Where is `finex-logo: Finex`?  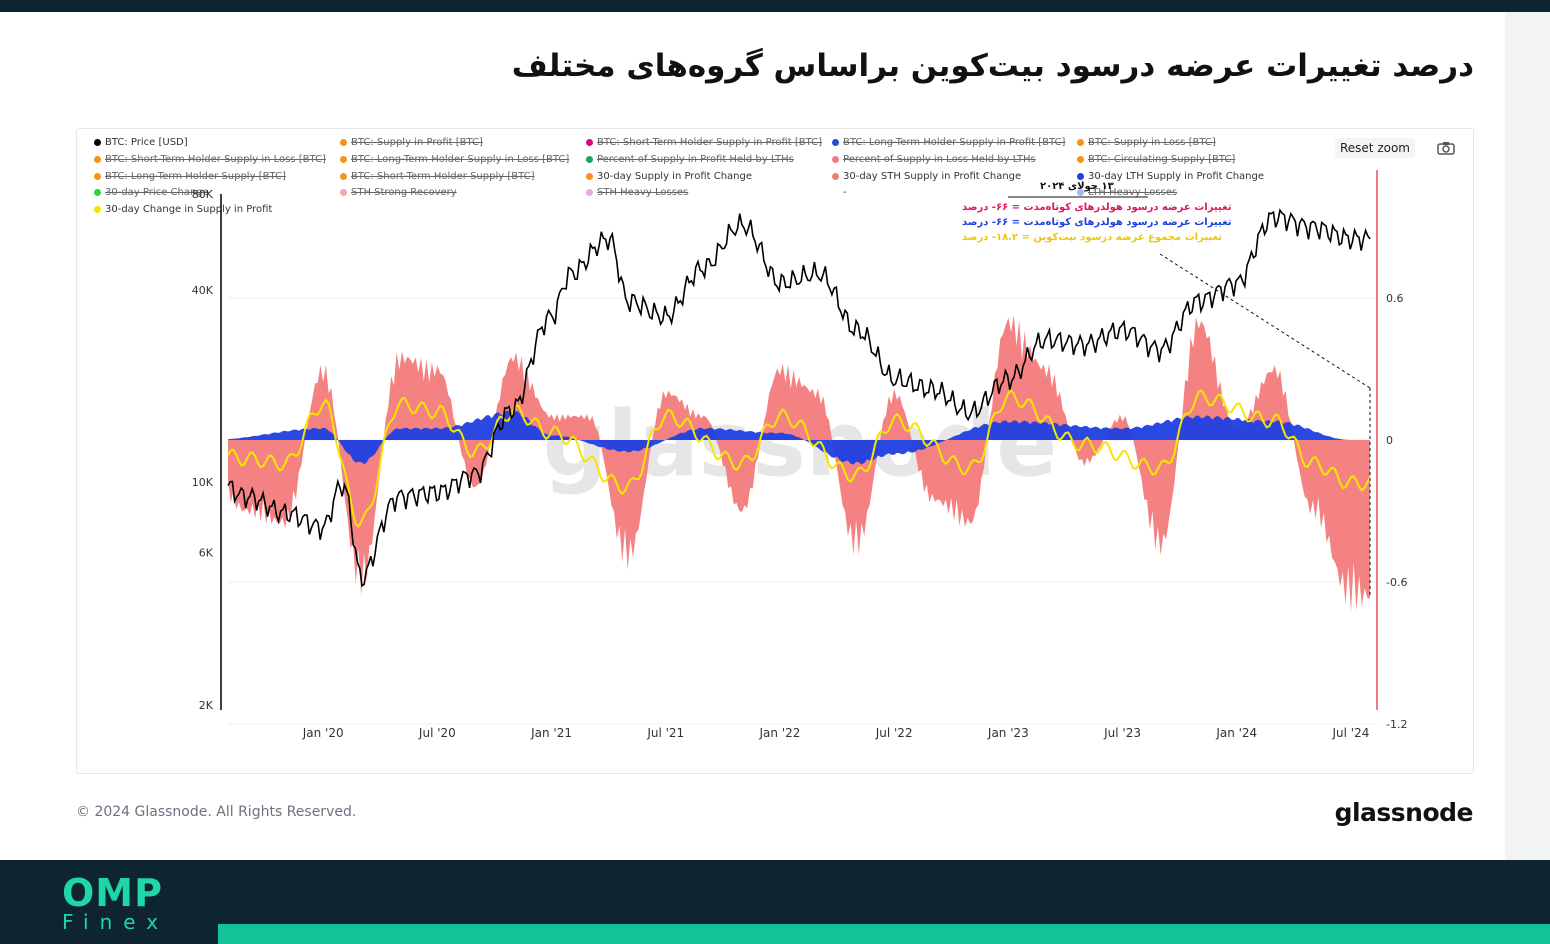
finex-logo: Finex is located at coordinates (116, 922).